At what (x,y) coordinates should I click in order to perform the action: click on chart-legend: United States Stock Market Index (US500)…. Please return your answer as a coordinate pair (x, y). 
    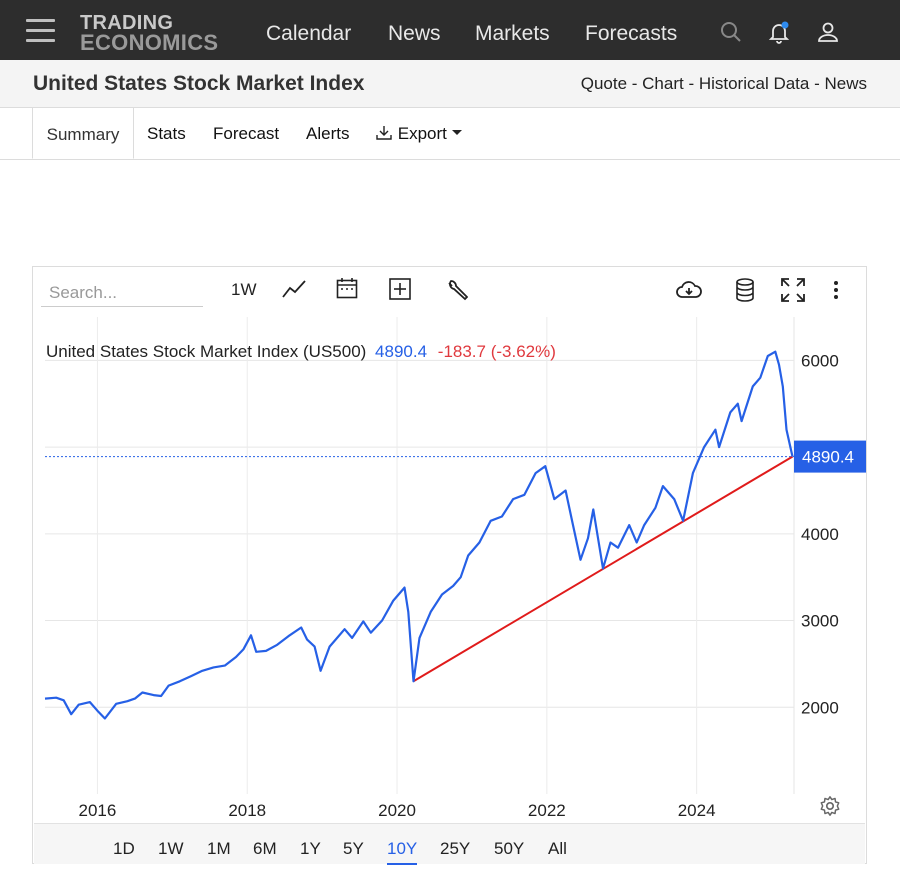
    Looking at the image, I should click on (301, 351).